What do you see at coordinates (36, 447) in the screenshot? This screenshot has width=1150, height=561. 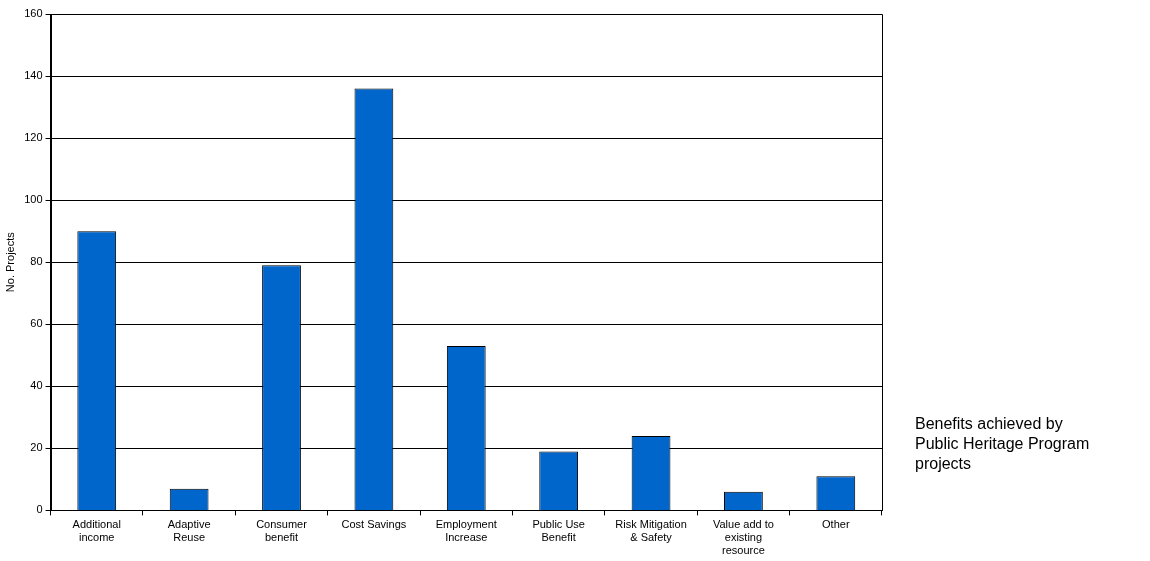 I see `y-tick-label: 20` at bounding box center [36, 447].